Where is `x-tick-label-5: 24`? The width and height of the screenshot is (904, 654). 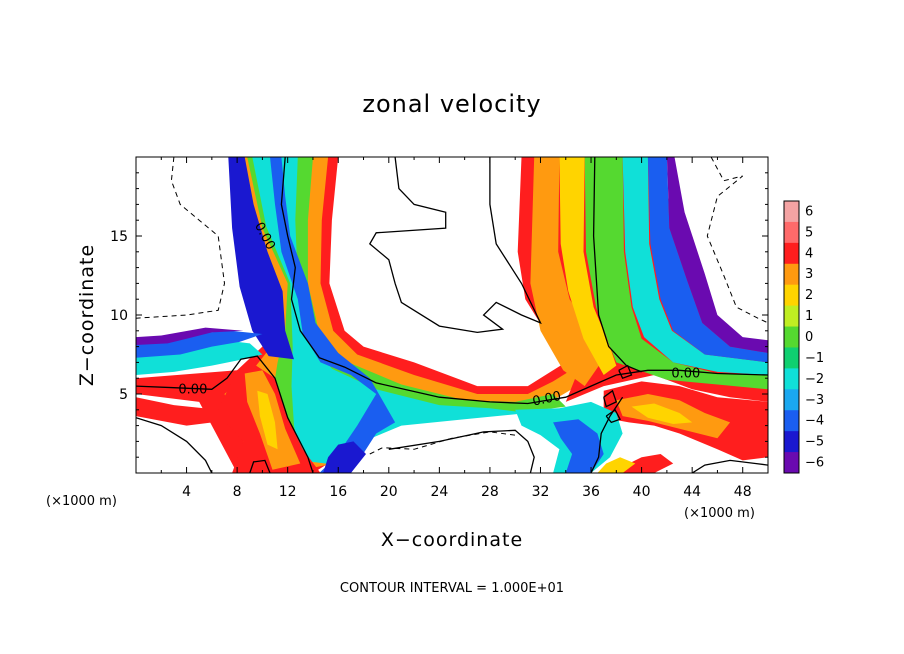
x-tick-label-5: 24 is located at coordinates (439, 492).